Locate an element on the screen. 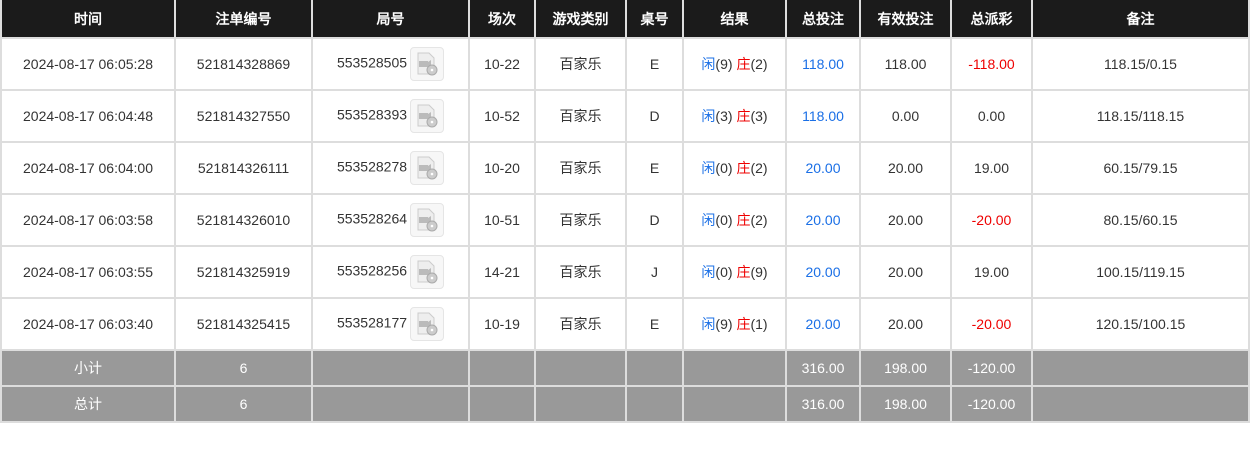 The image size is (1250, 472). total-label: 总计 is located at coordinates (88, 404).